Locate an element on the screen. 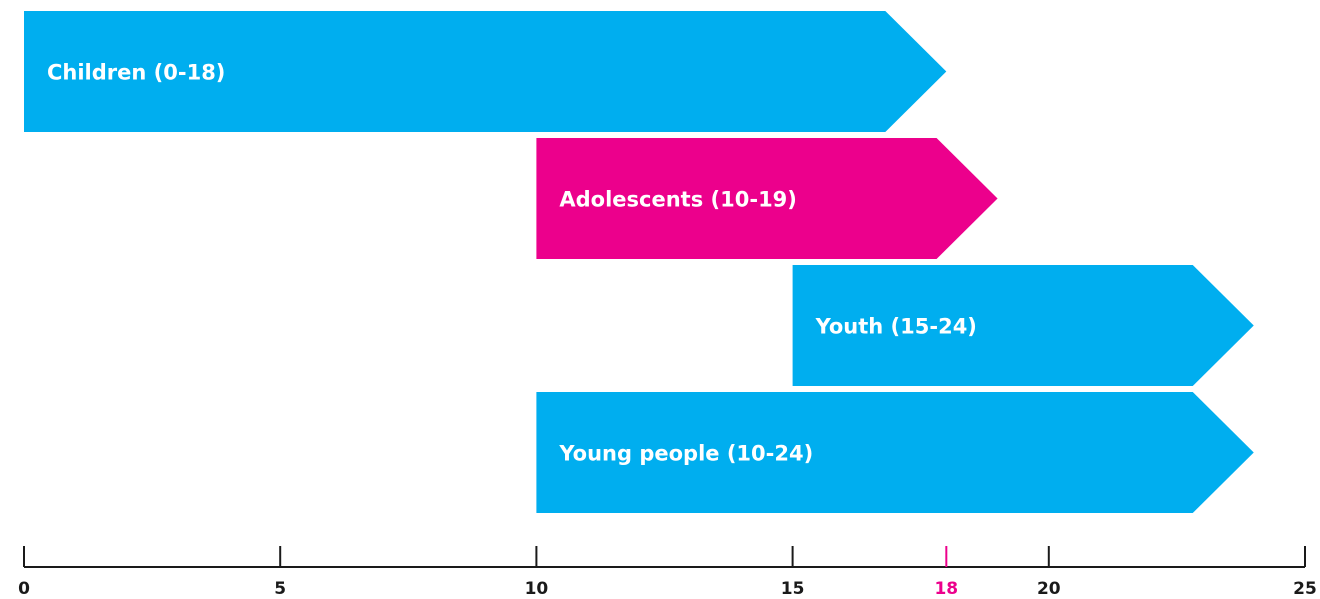 Image resolution: width=1320 pixels, height=599 pixels. range-bar: Adolescents (10-19) is located at coordinates (767, 198).